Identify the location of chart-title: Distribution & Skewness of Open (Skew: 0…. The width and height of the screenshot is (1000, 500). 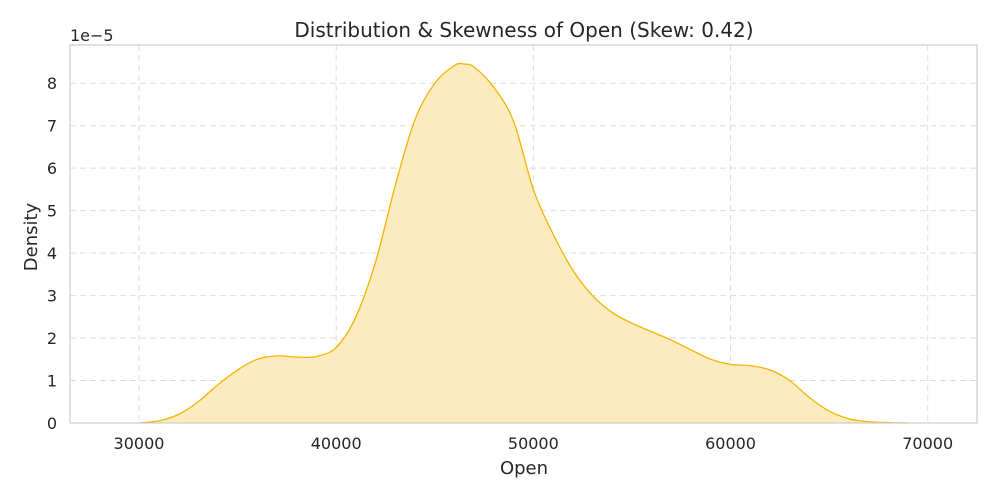
(523, 30).